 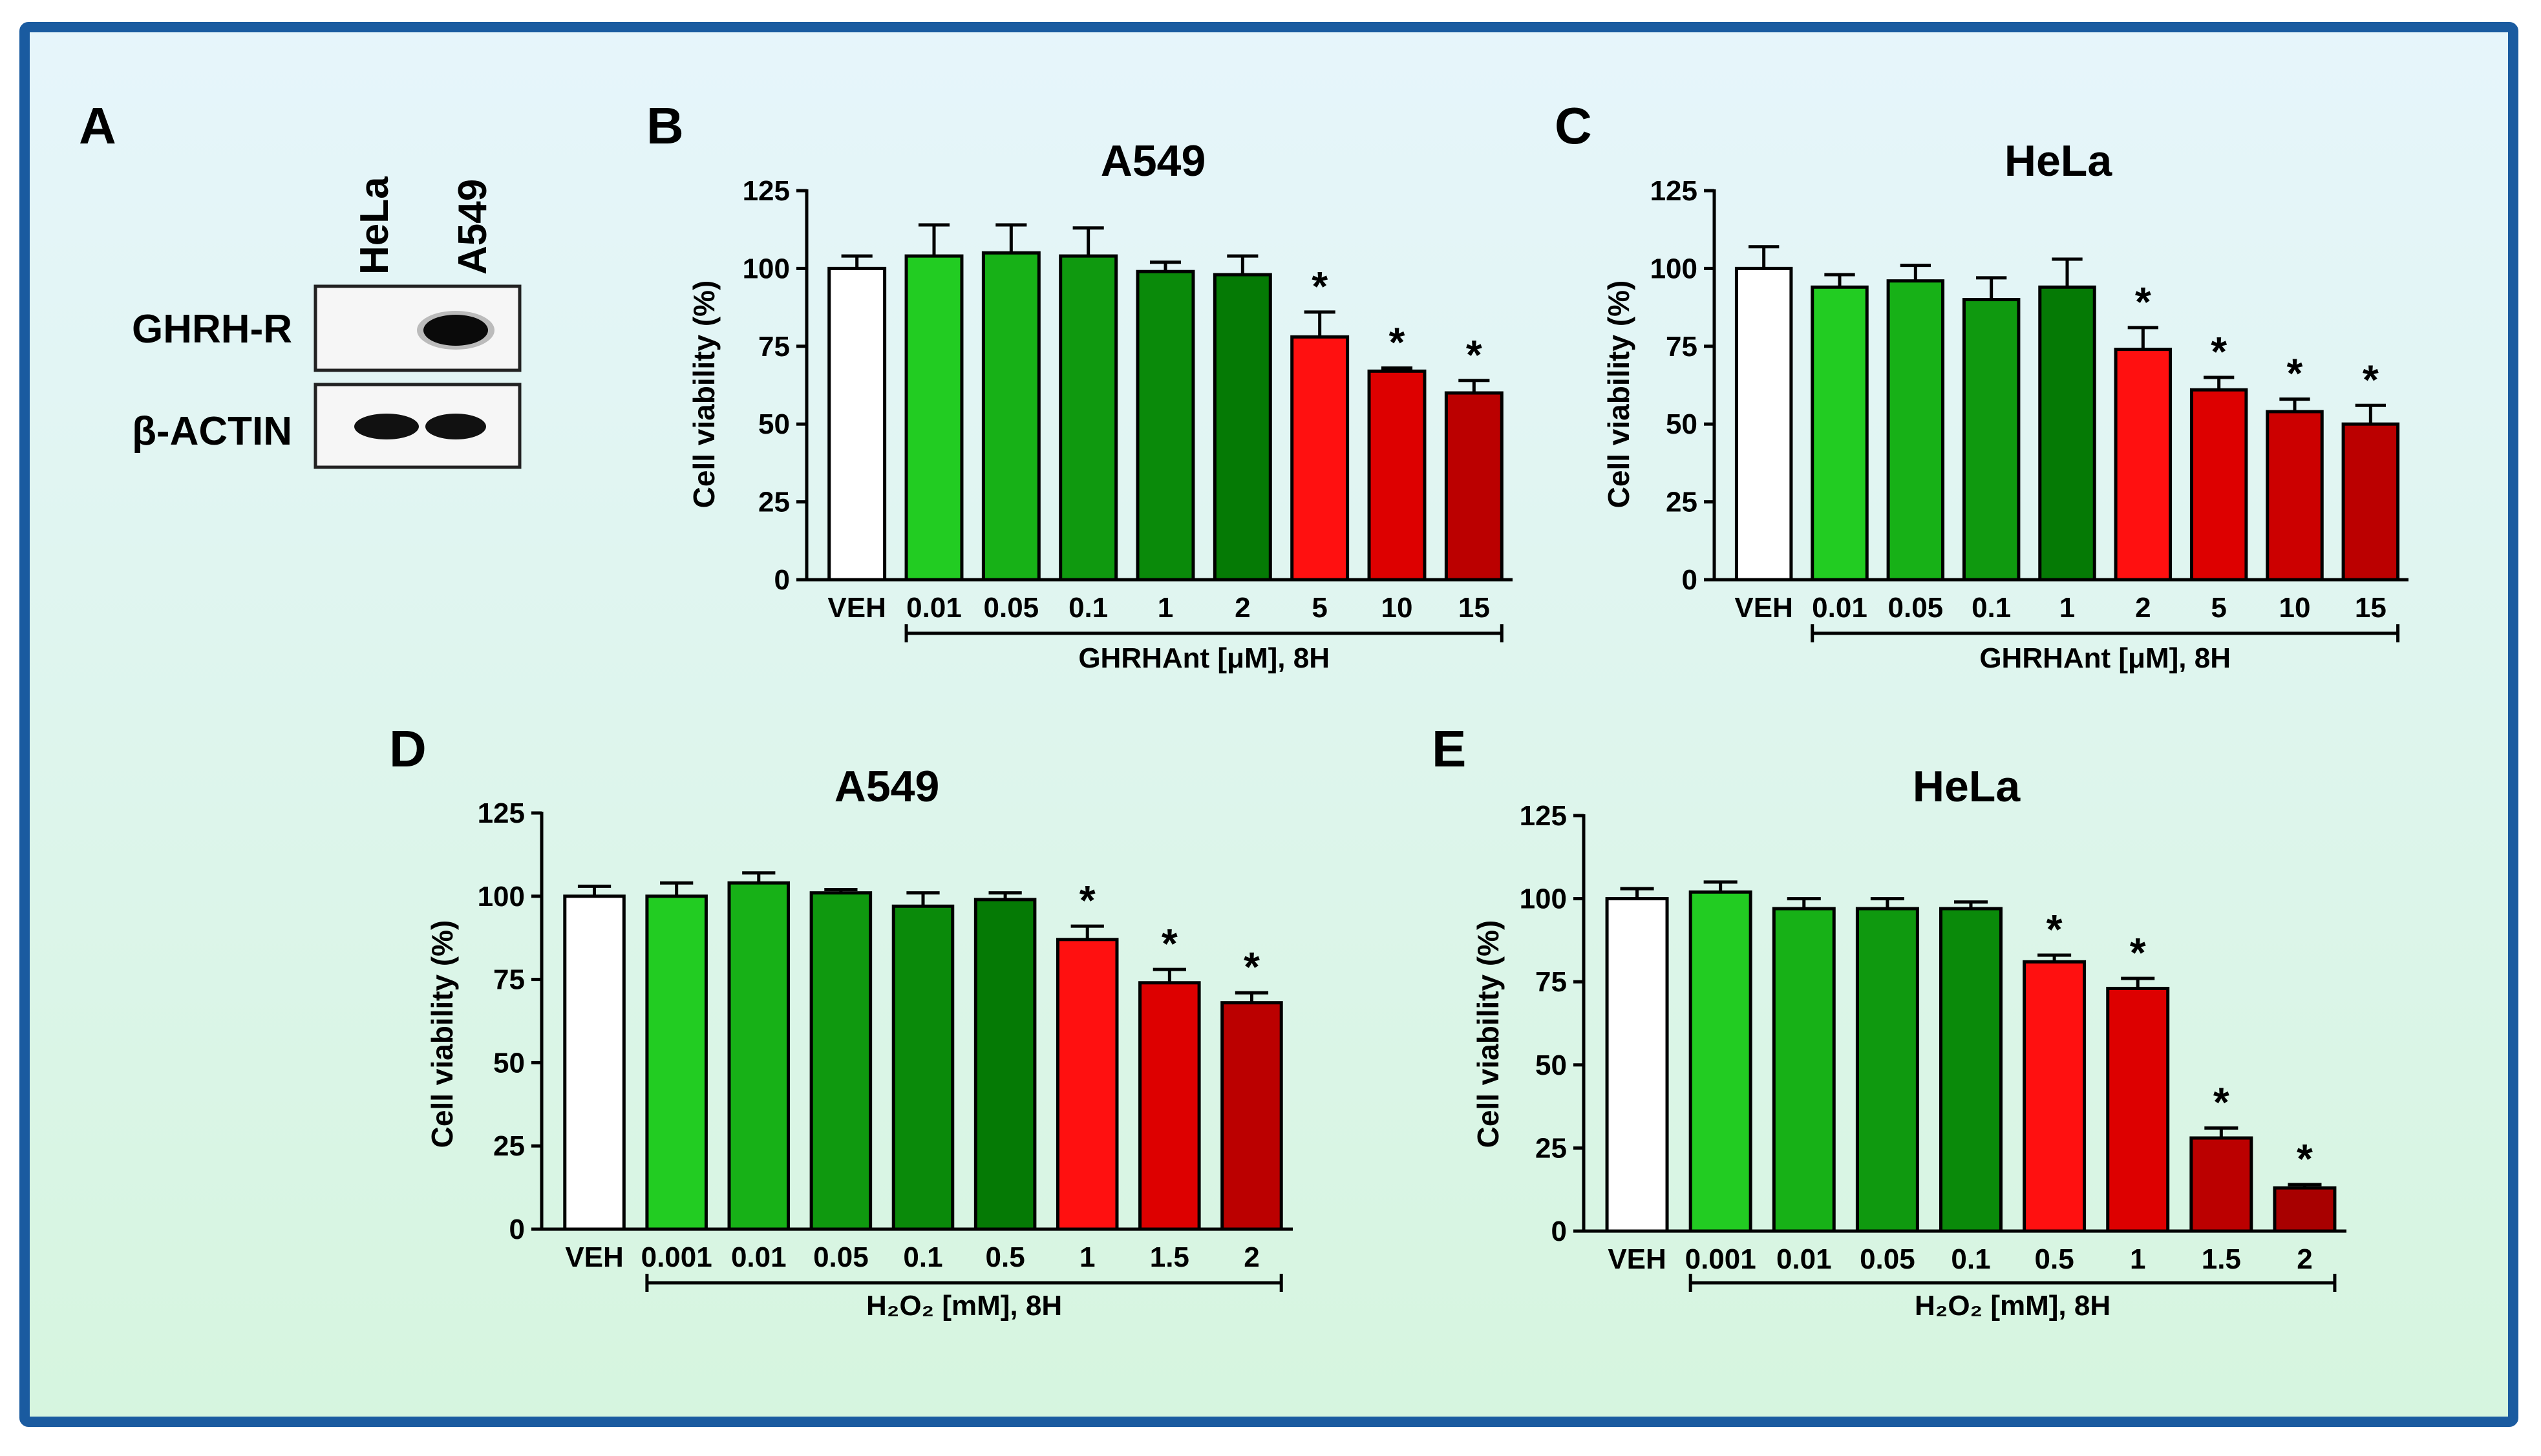 I want to click on western-blot-panel: A HeLa A549 GHRH-R β-ACTIN, so click(x=300, y=283).